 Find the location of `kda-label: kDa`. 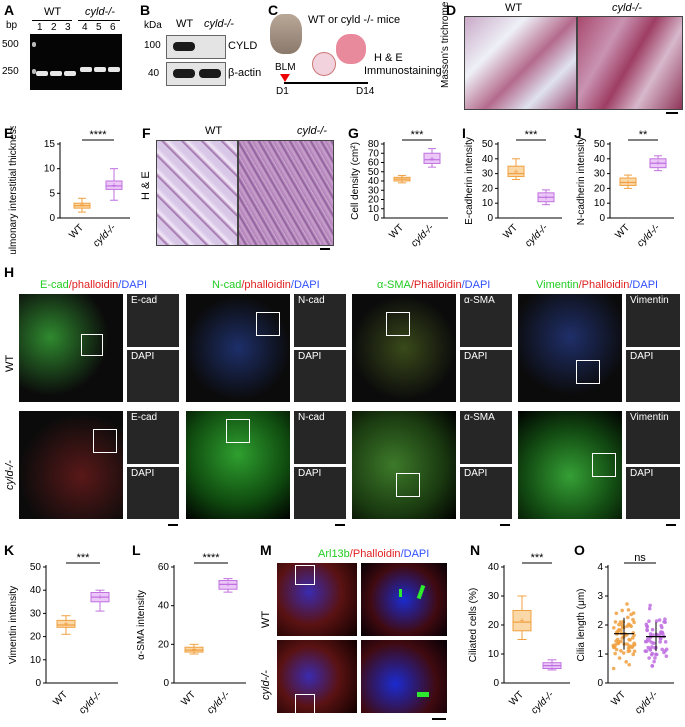

kda-label: kDa is located at coordinates (153, 25).